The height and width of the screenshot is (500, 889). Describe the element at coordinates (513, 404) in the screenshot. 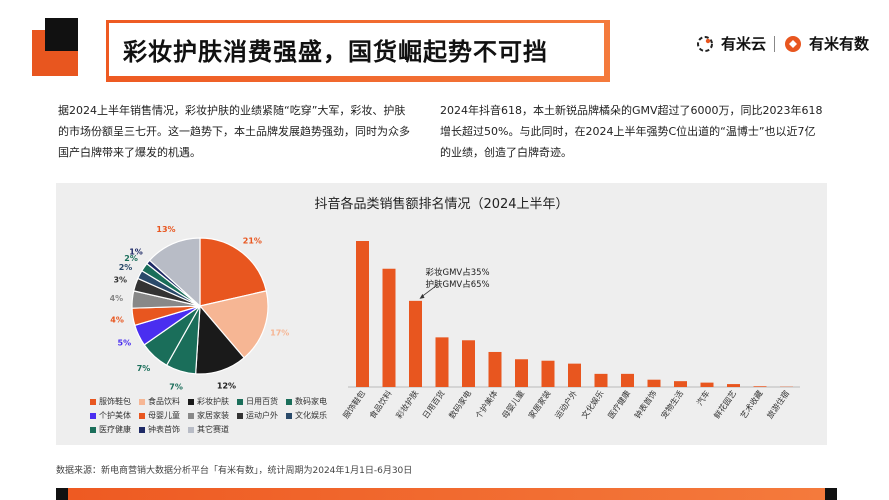

I see `bar-tick-label: 母婴儿童` at that location.